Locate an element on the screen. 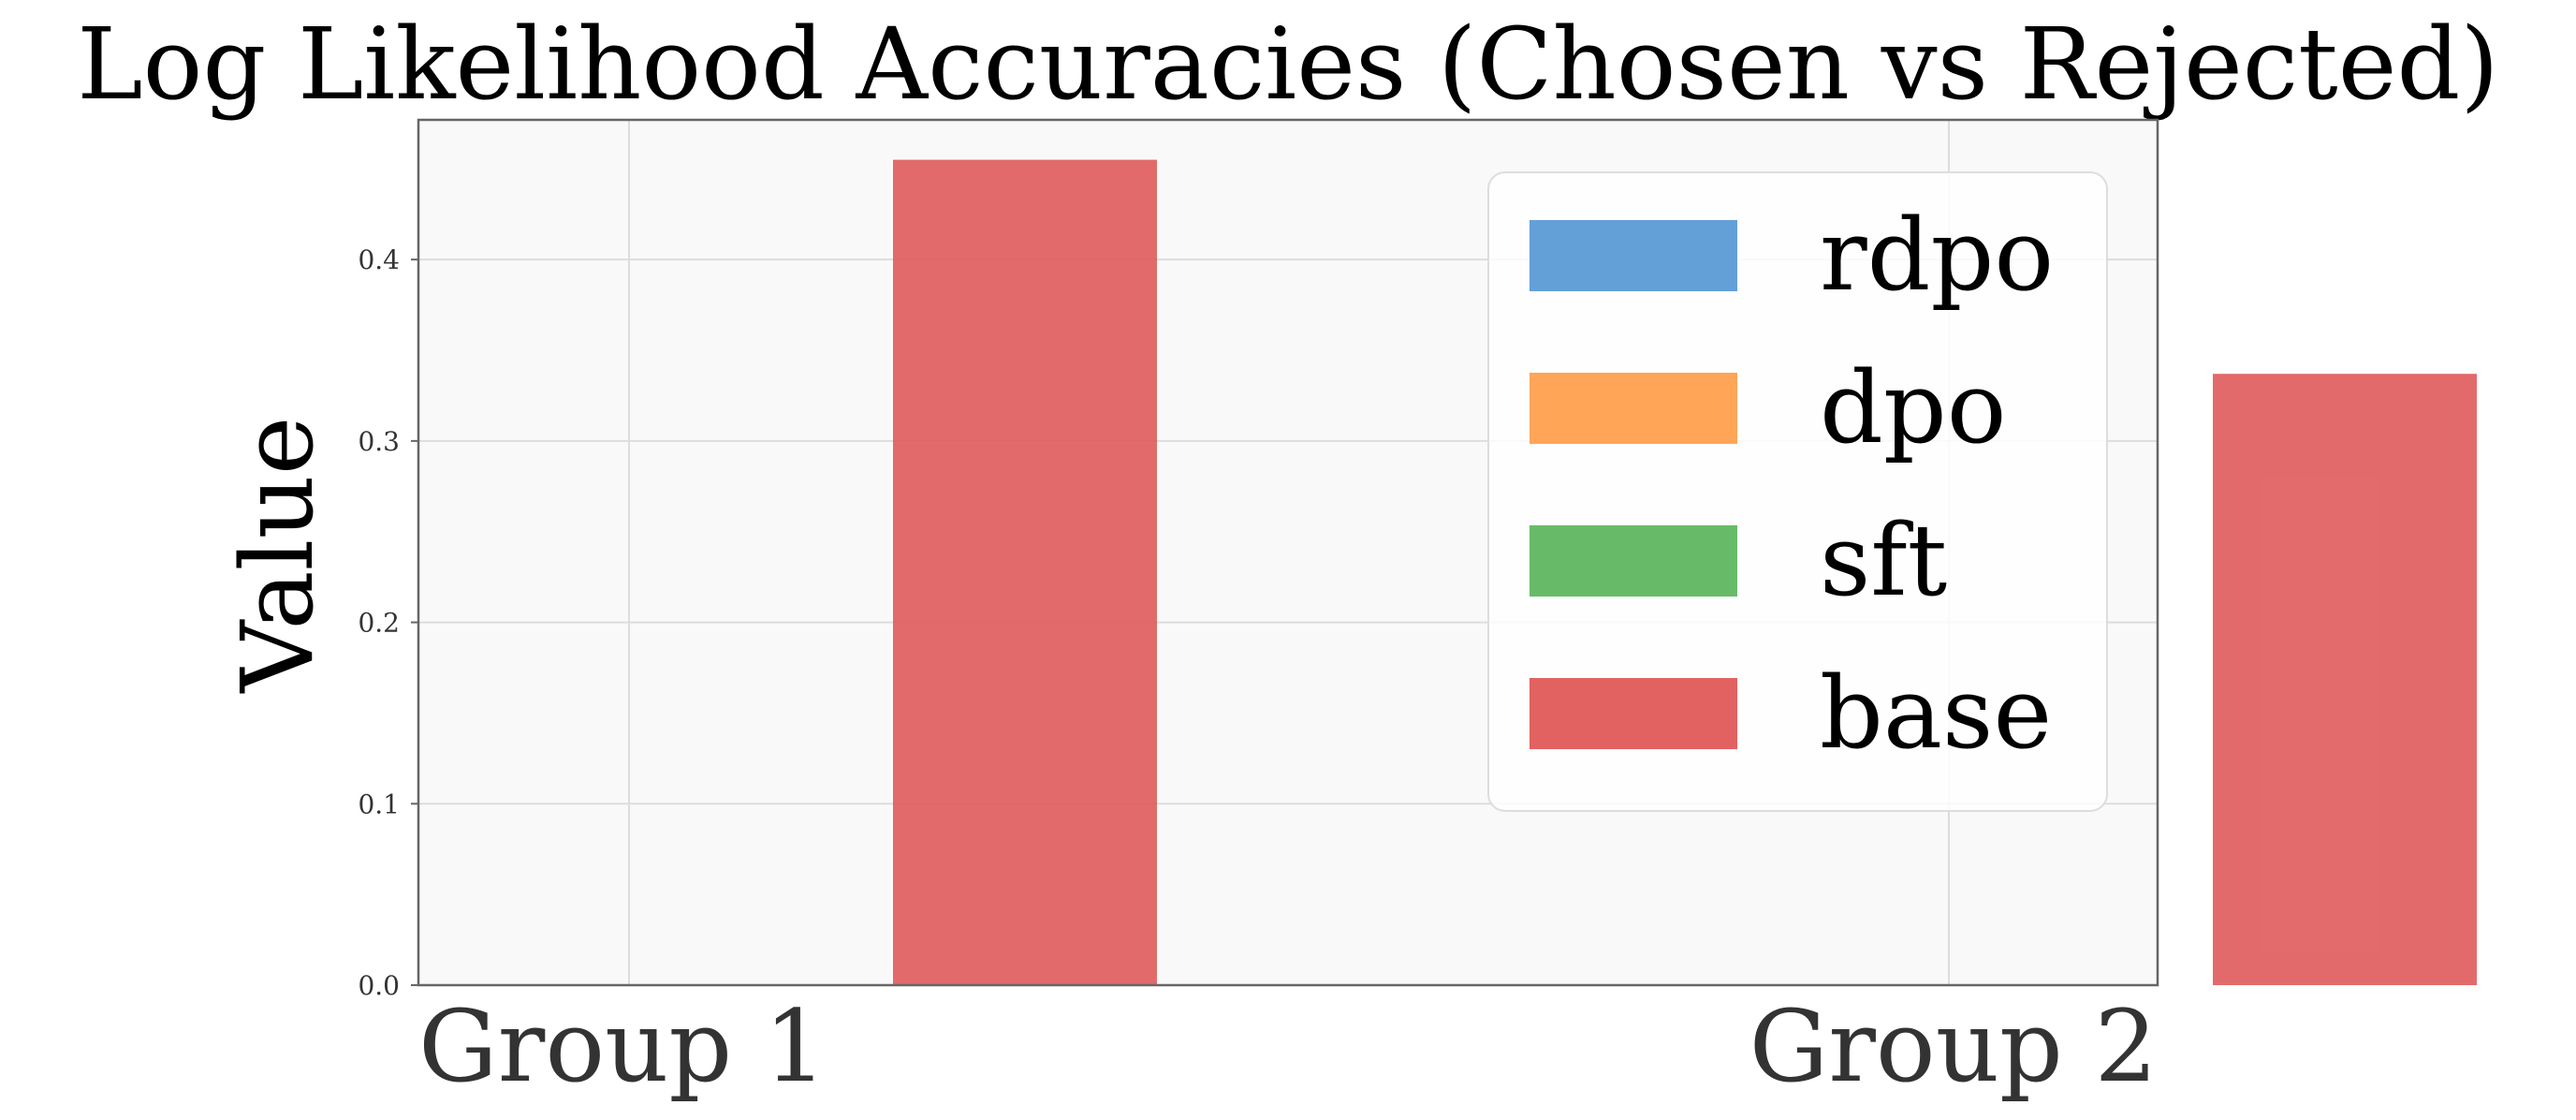 This screenshot has width=2576, height=1120. legend-box is located at coordinates (1797, 491).